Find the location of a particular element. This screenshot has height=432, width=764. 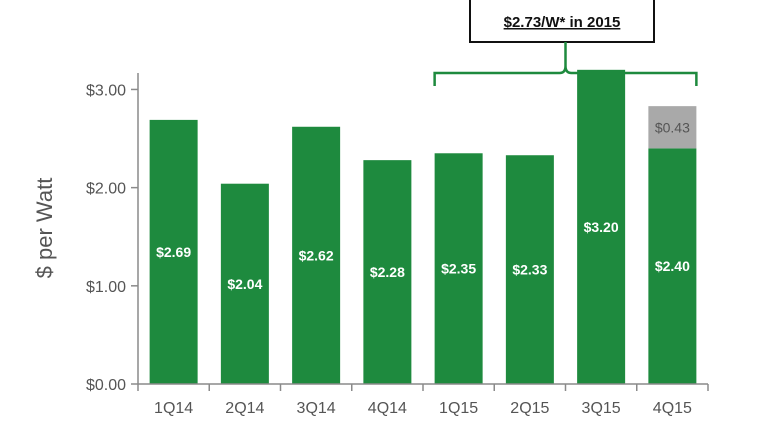

callout-text: $2.73/W* in 2015 is located at coordinates (562, 22).